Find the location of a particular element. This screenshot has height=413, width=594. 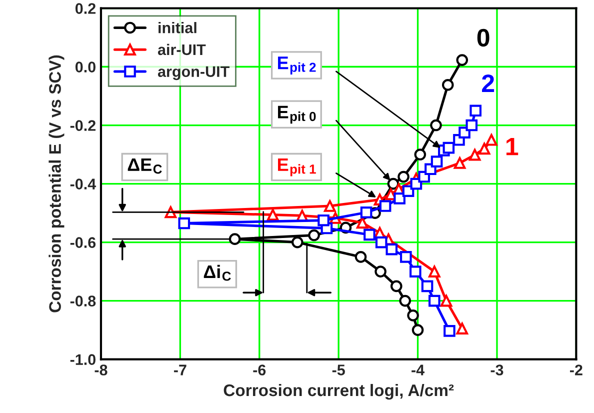

y-tick-label: 0.2 is located at coordinates (85, 8).